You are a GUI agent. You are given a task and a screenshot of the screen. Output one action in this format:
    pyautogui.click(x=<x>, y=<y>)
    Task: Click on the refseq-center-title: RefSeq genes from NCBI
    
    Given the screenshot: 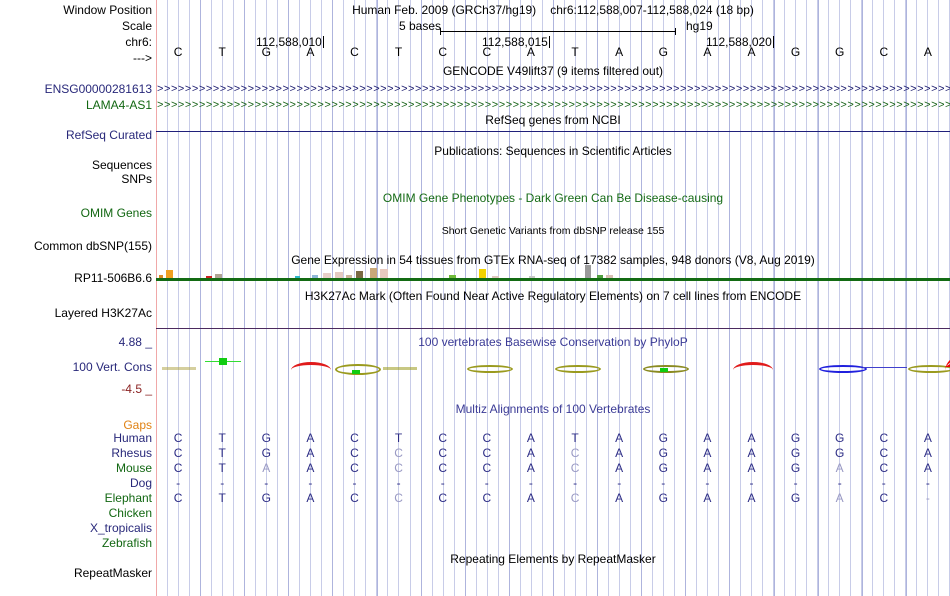 What is the action you would take?
    pyautogui.click(x=553, y=120)
    